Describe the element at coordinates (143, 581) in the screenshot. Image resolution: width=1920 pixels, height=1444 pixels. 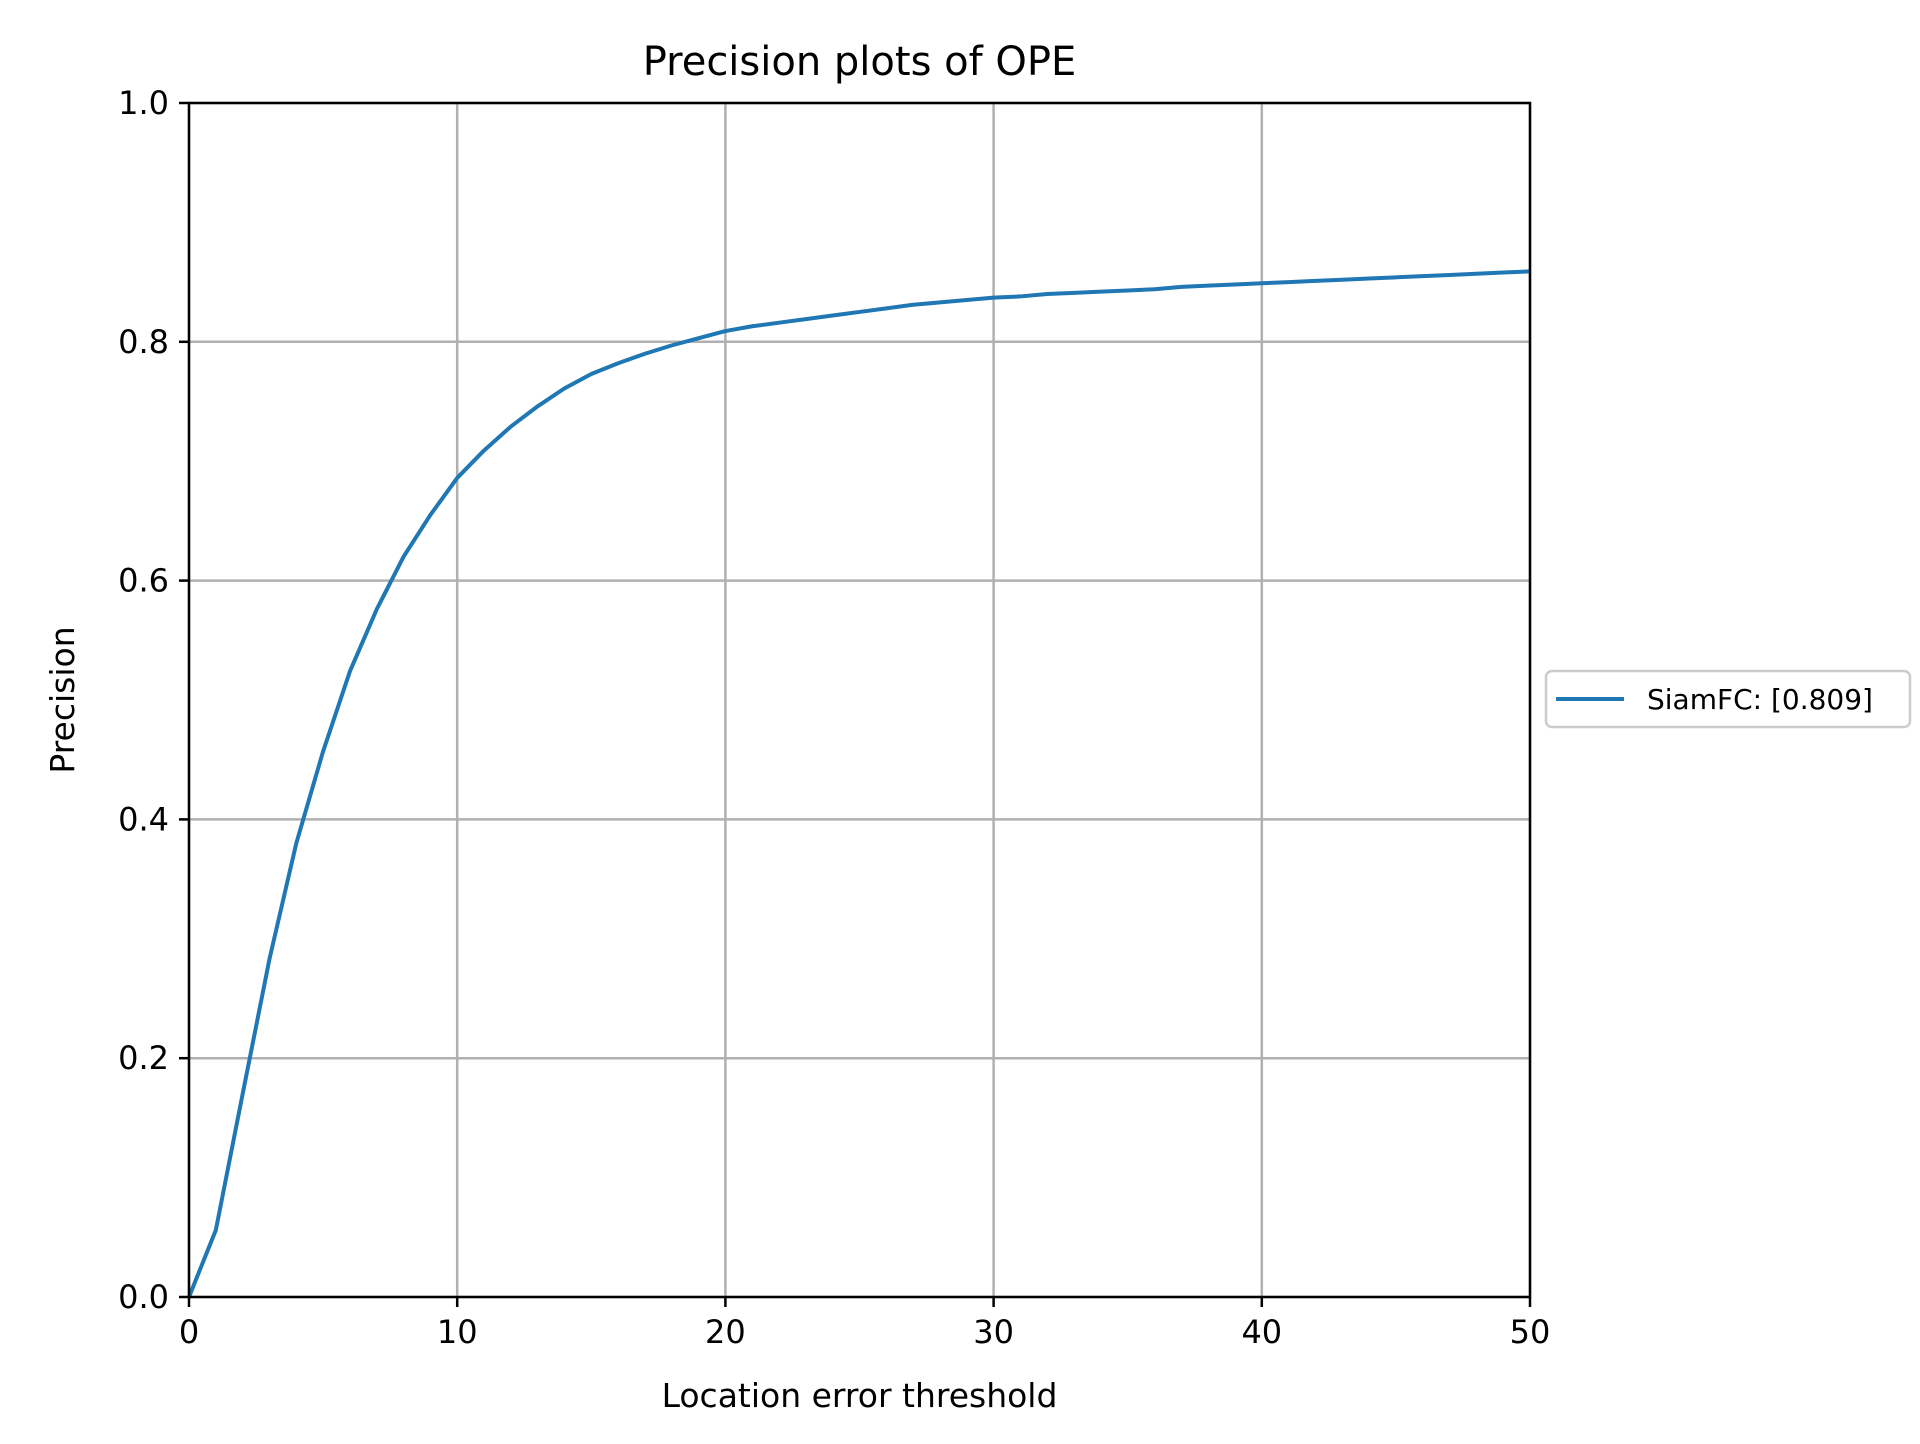
I see `y-tick-label: 0.6` at that location.